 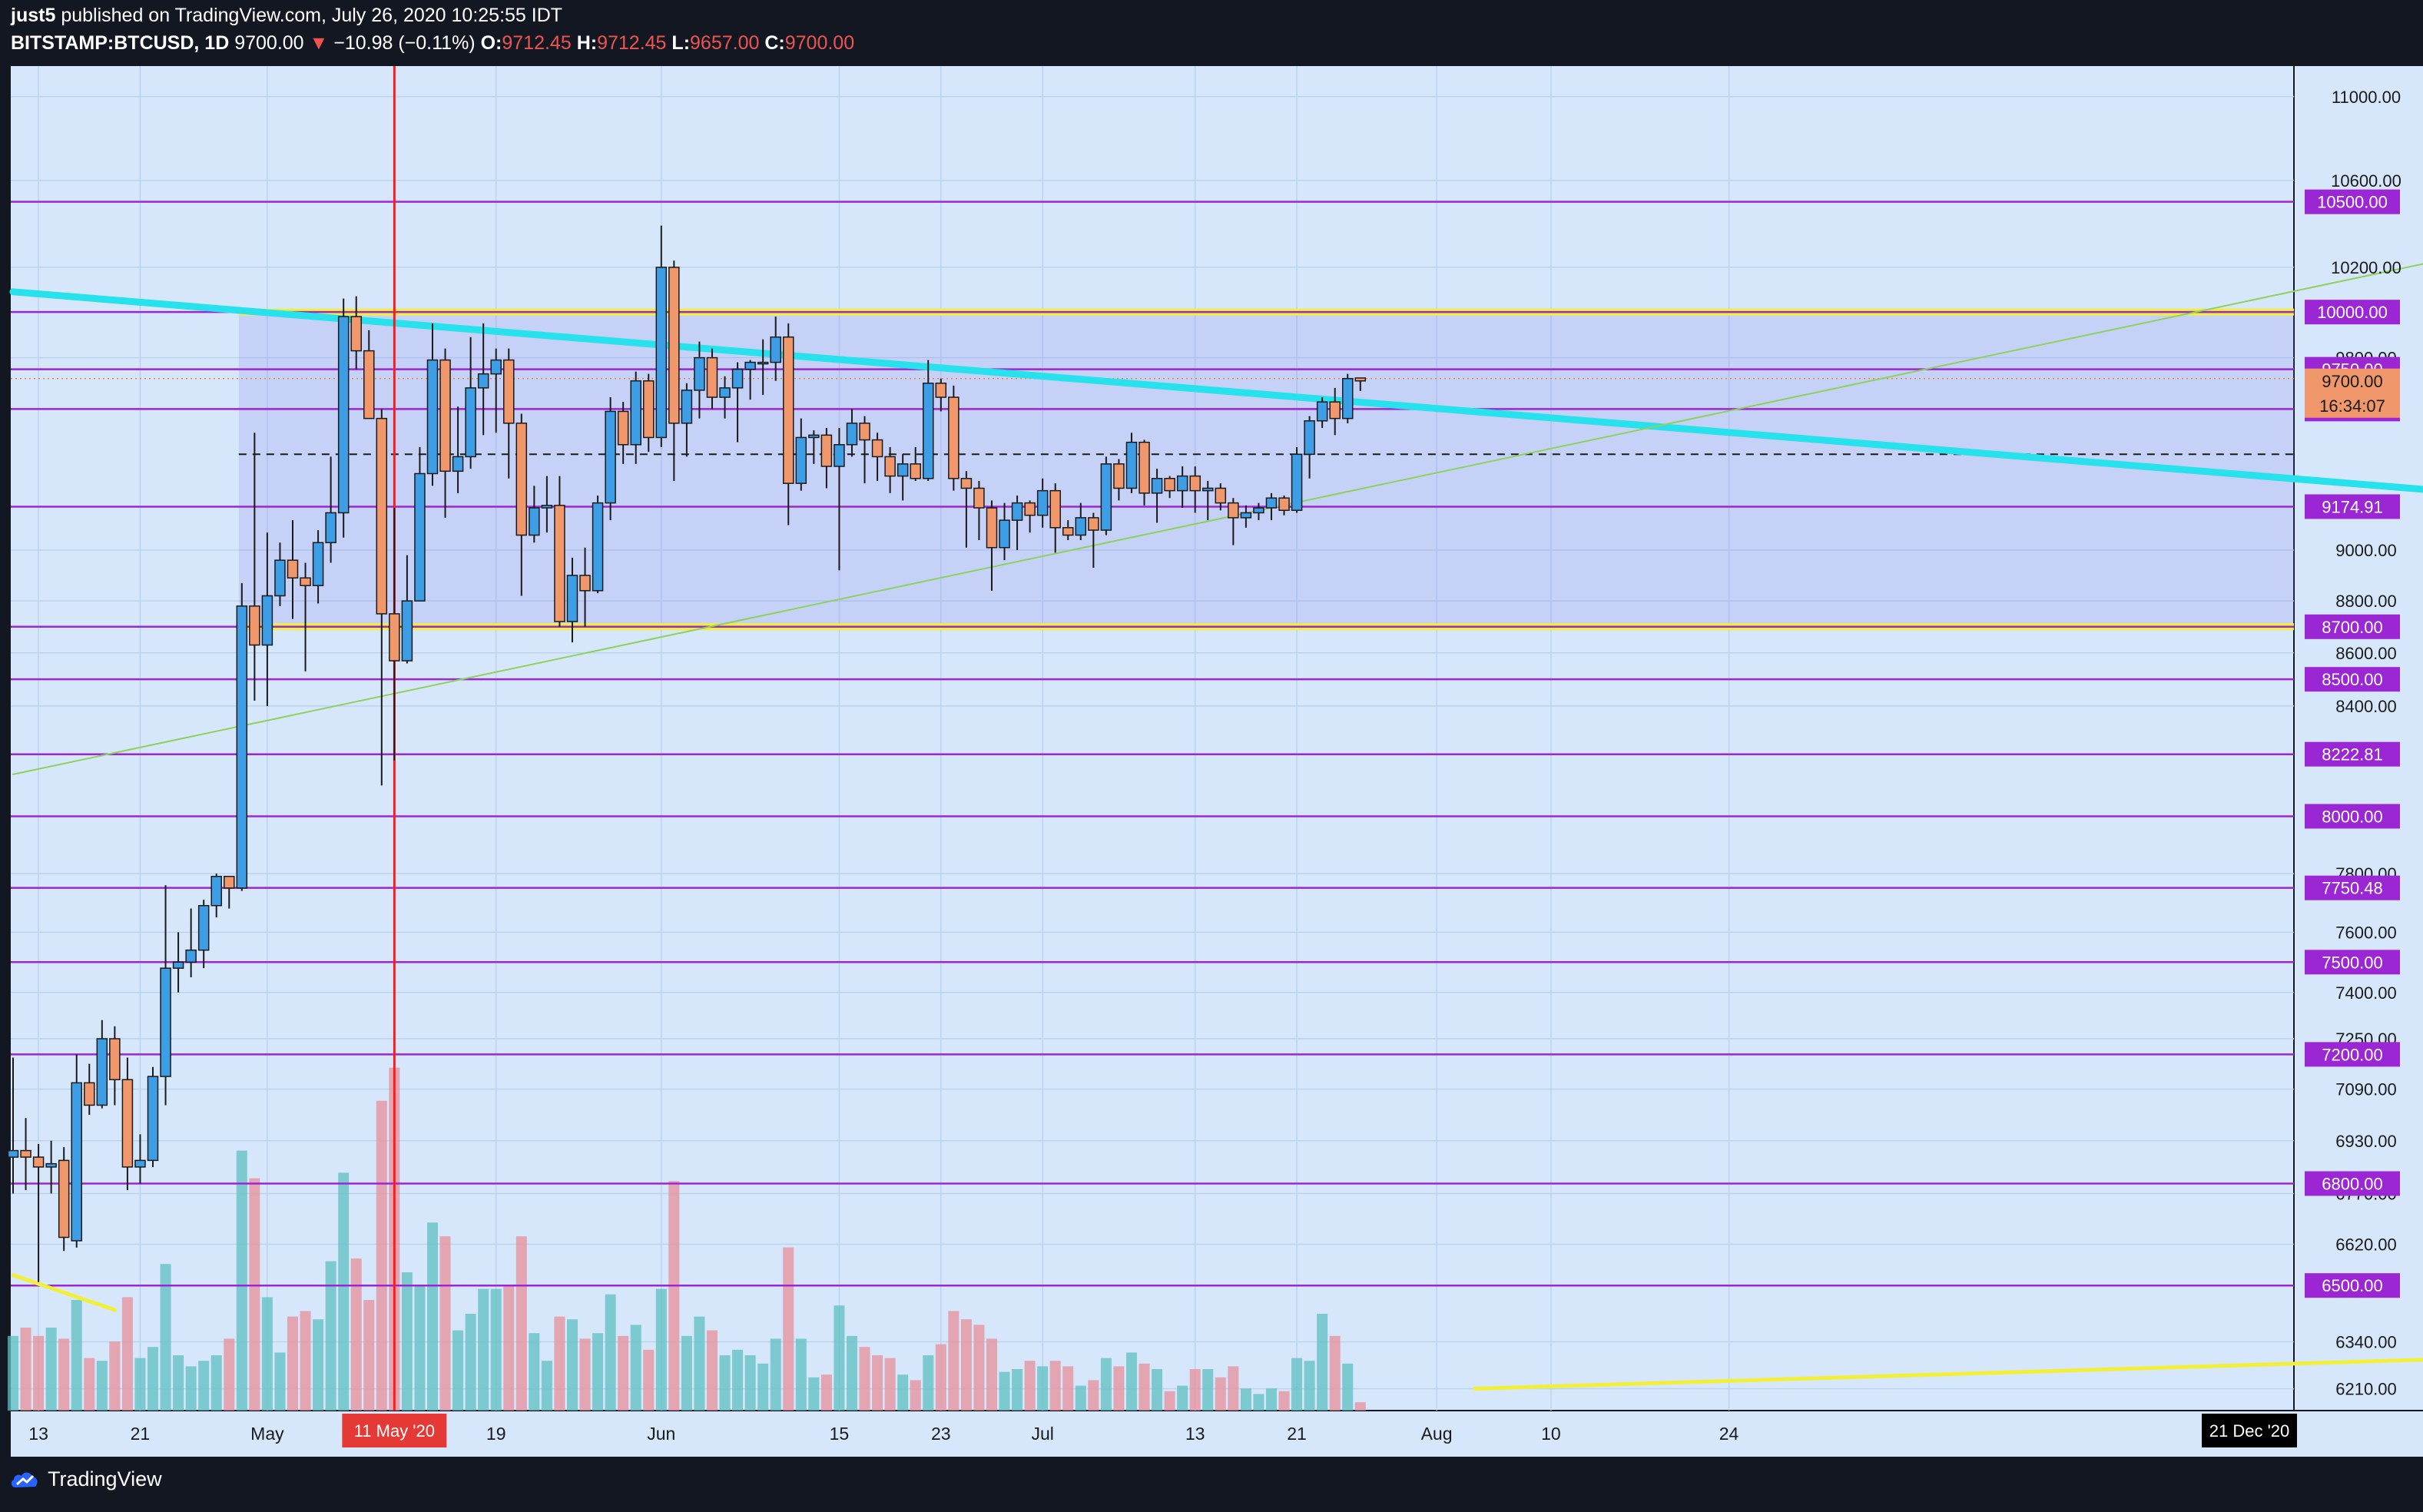 I want to click on trendline-yellow-lower, so click(x=64, y=1293).